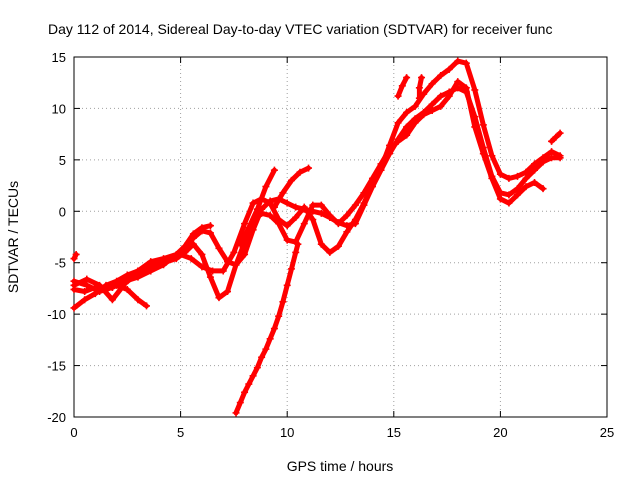 This screenshot has height=480, width=640. I want to click on series-line-track-f, so click(267, 328).